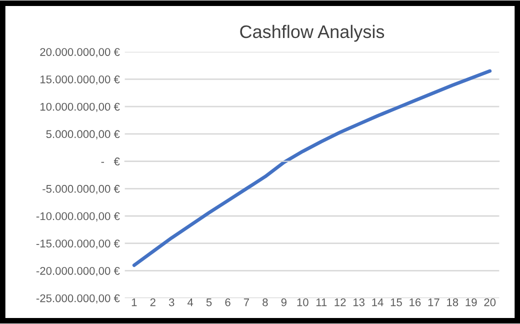  What do you see at coordinates (153, 302) in the screenshot?
I see `x-tick-label: 2` at bounding box center [153, 302].